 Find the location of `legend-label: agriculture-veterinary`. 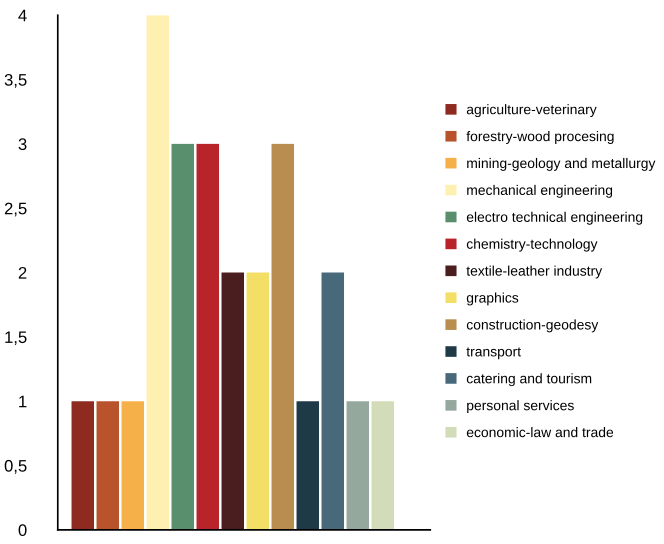

legend-label: agriculture-veterinary is located at coordinates (531, 111).